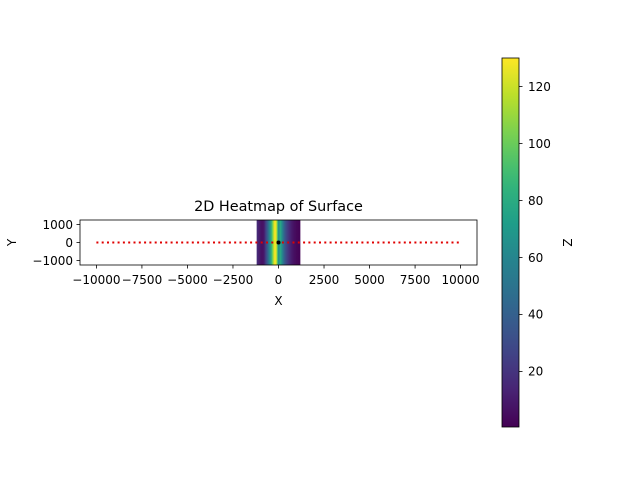 The image size is (640, 480). I want to click on x-tick-label: −7500, so click(142, 280).